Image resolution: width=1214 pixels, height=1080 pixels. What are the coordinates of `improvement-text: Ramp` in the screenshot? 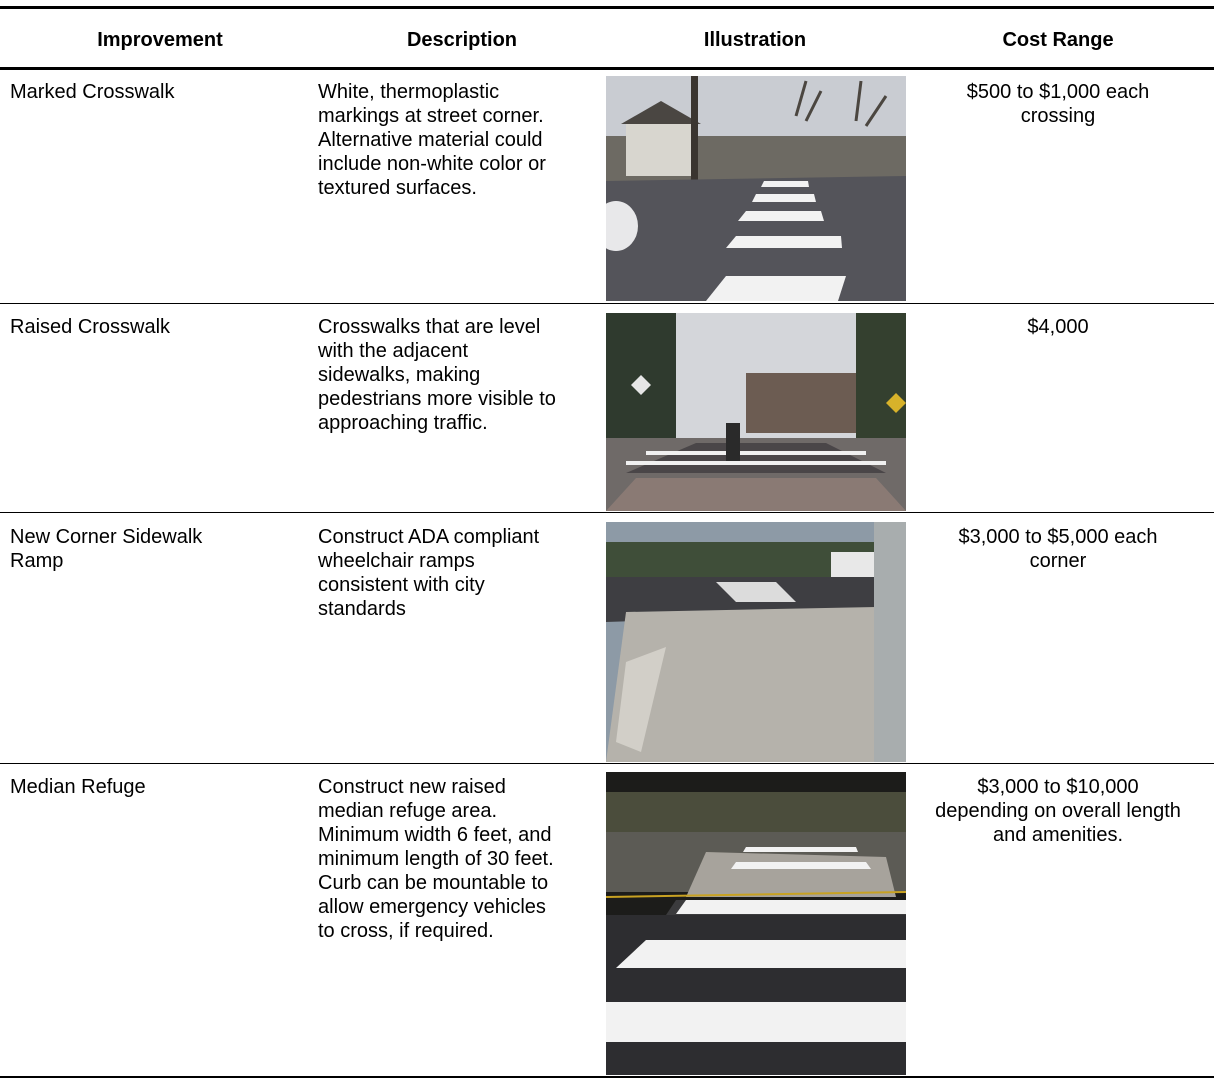 It's located at (37, 561).